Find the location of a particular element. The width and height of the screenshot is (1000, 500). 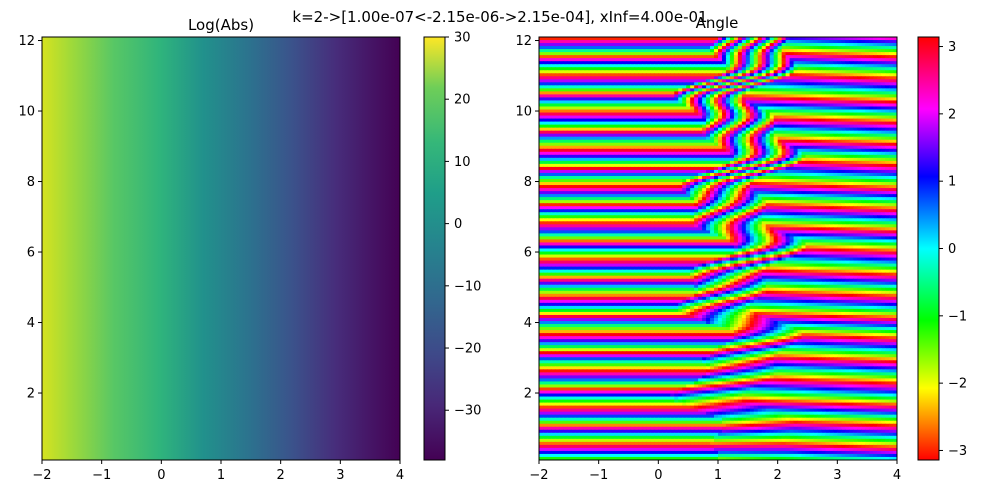

log-abs-x-tick-label: 1 is located at coordinates (221, 475).